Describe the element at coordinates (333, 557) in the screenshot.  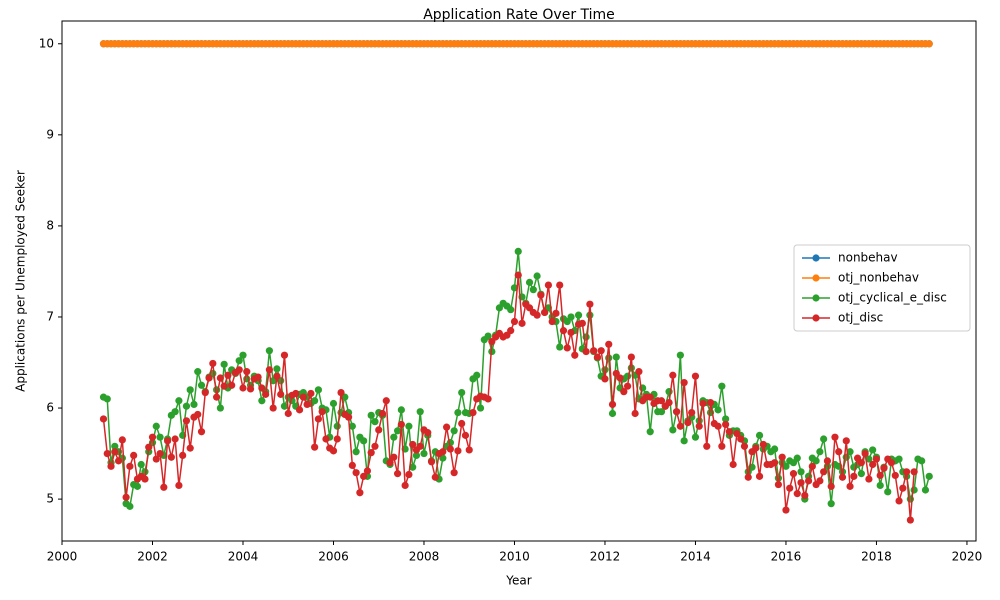
I see `x-tick-label: 2006` at that location.